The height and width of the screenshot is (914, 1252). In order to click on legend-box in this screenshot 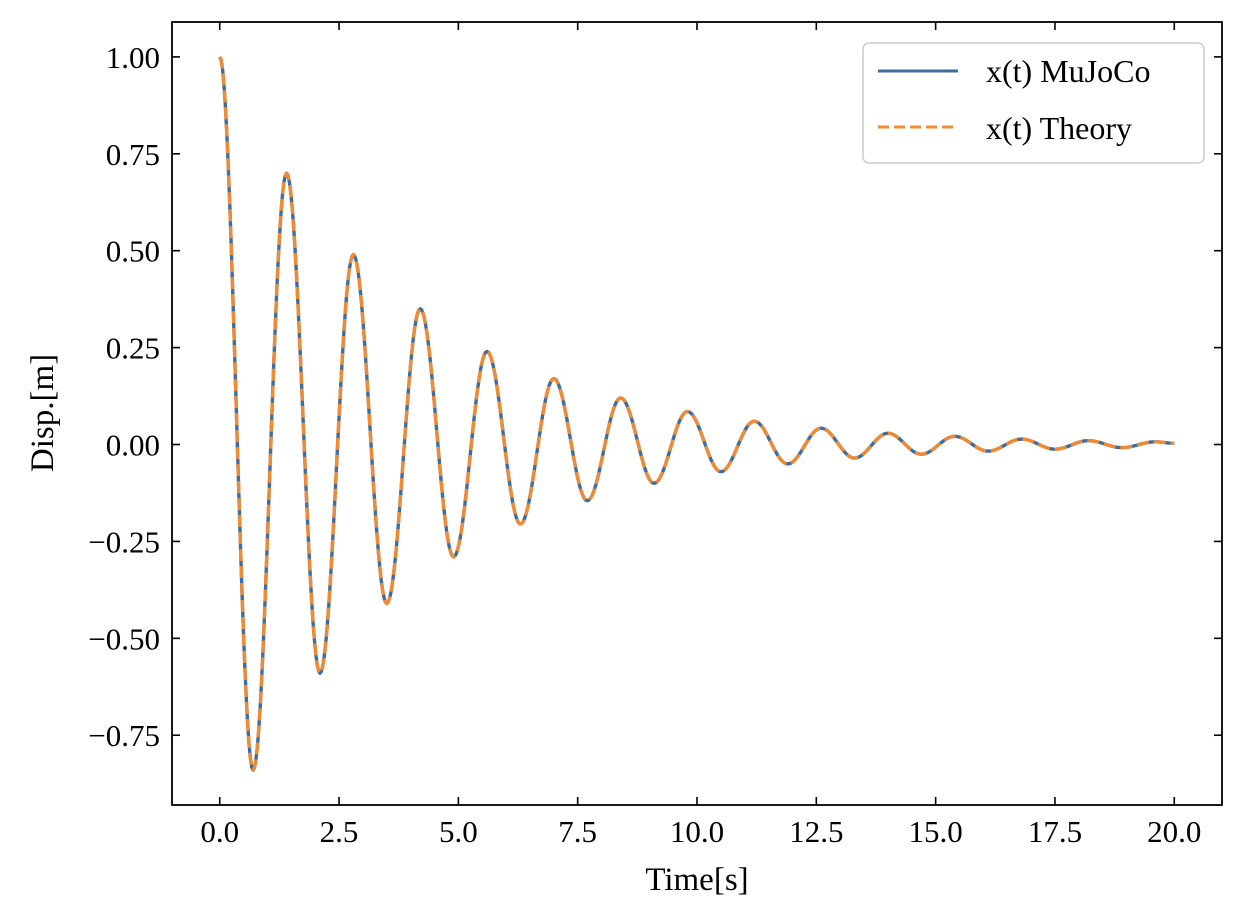, I will do `click(1033, 103)`.